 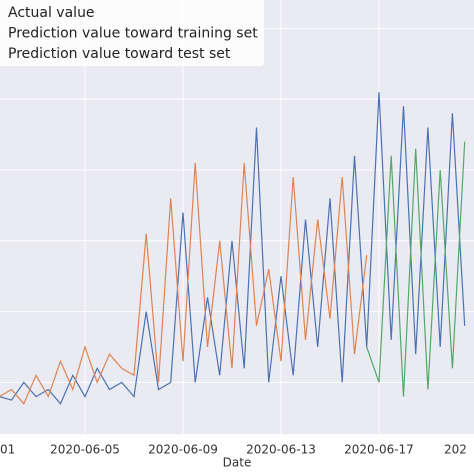 I want to click on legend-label: Prediction value toward training set, so click(x=133, y=34).